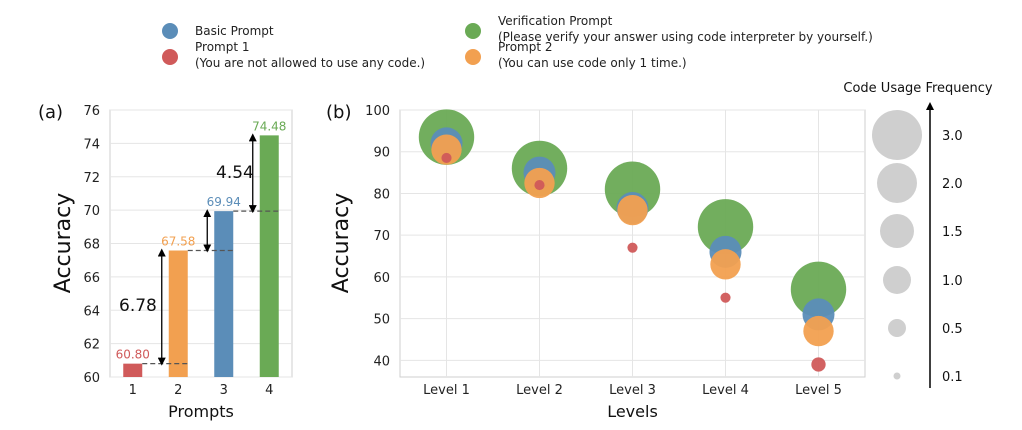 This screenshot has width=1022, height=430. I want to click on annotation-6-78: 6.78, so click(138, 306).